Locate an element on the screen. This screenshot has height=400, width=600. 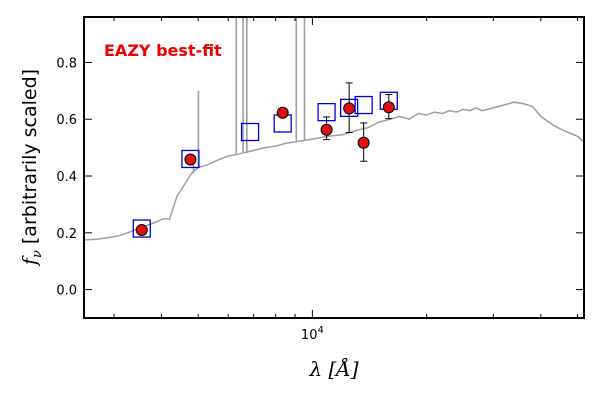
y-tick-label: 0.4 is located at coordinates (66, 177).